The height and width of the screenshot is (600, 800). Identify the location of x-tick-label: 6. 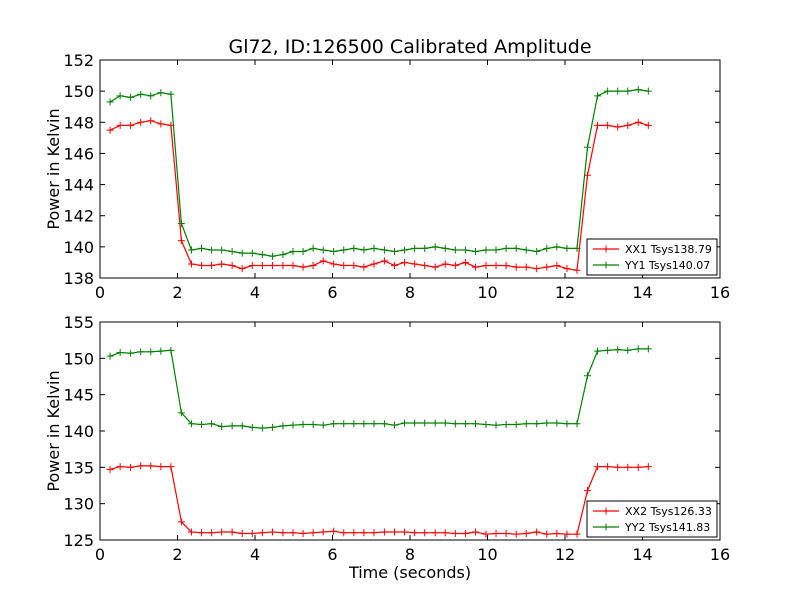
(332, 554).